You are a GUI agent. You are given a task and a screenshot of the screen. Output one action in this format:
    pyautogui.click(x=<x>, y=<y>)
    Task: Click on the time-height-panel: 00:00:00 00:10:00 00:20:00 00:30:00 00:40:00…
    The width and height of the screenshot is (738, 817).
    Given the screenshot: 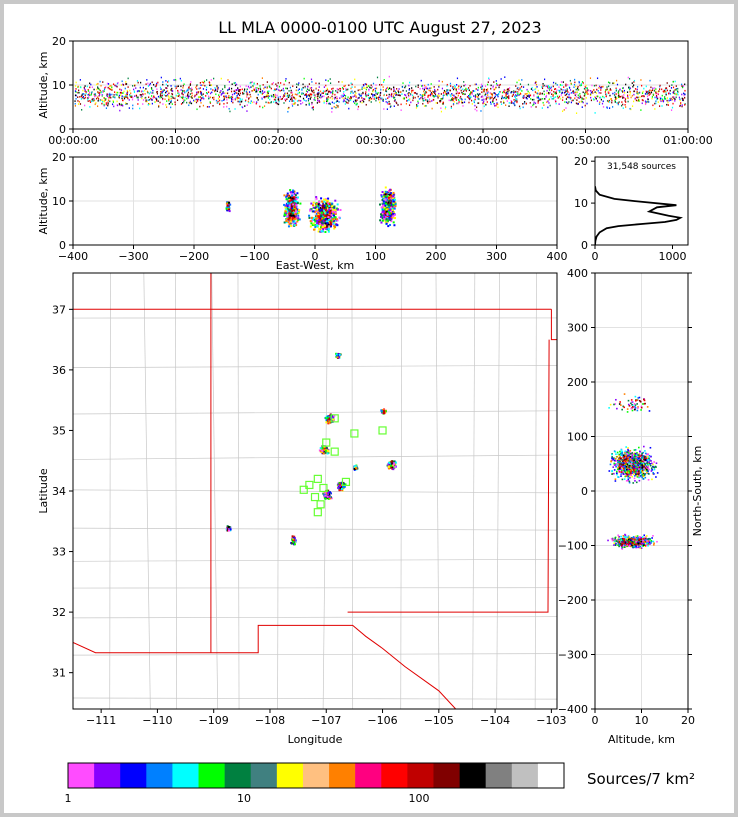 What is the action you would take?
    pyautogui.click(x=375, y=91)
    